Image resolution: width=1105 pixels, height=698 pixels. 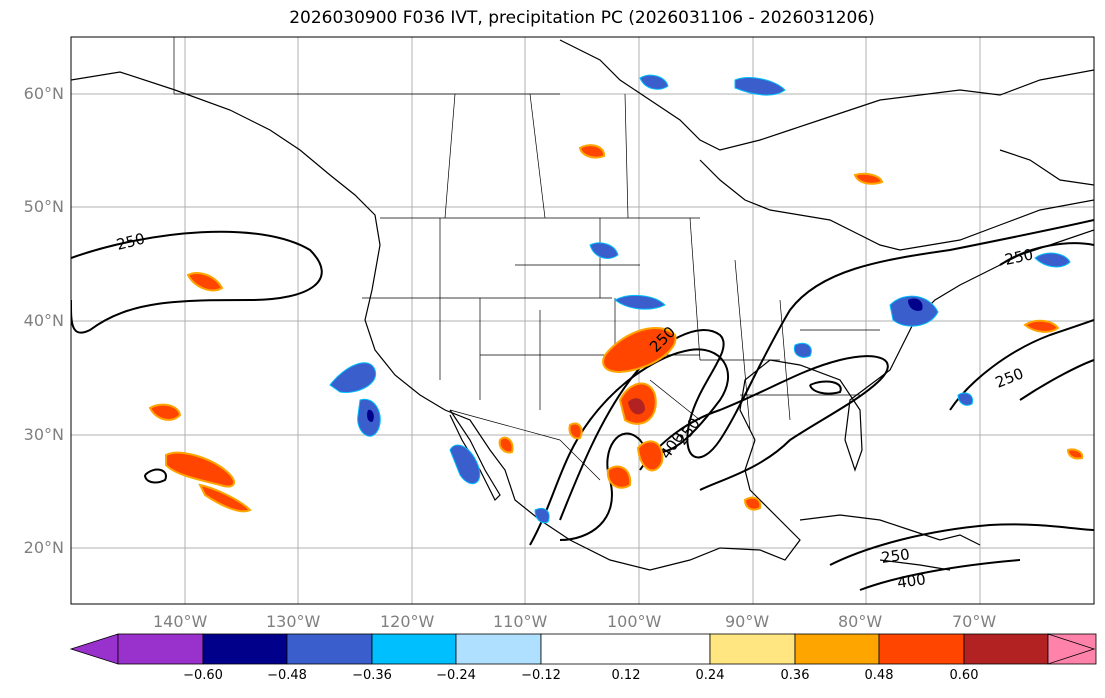 What do you see at coordinates (407, 621) in the screenshot?
I see `lon-label: 120°W` at bounding box center [407, 621].